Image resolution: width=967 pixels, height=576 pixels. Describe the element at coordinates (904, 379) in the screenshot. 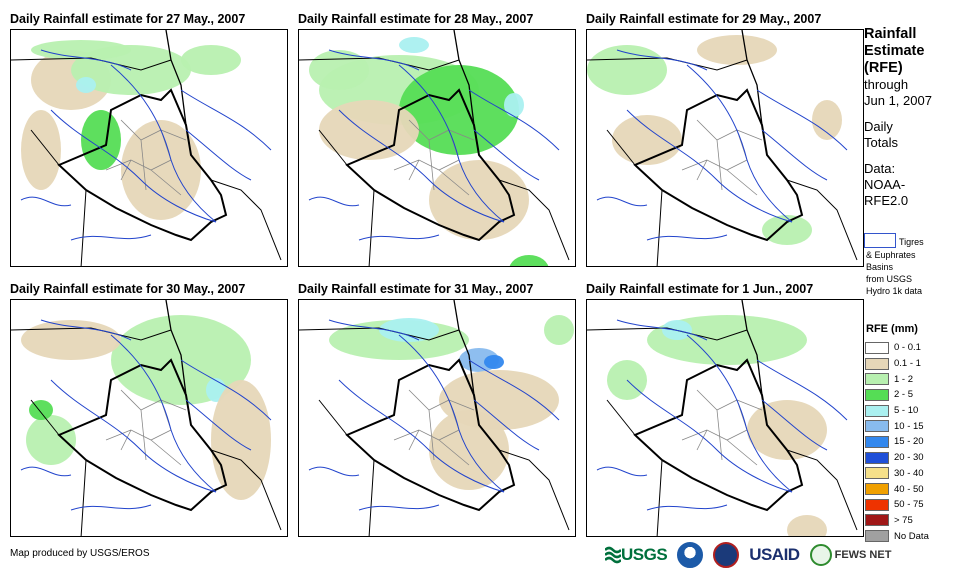

I see `legend-label: 1 - 2` at that location.